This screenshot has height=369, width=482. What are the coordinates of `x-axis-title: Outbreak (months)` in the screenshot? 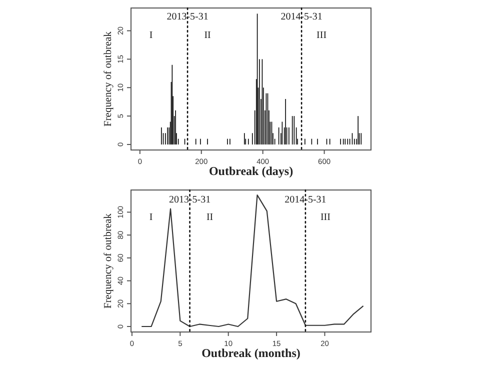 It's located at (251, 353).